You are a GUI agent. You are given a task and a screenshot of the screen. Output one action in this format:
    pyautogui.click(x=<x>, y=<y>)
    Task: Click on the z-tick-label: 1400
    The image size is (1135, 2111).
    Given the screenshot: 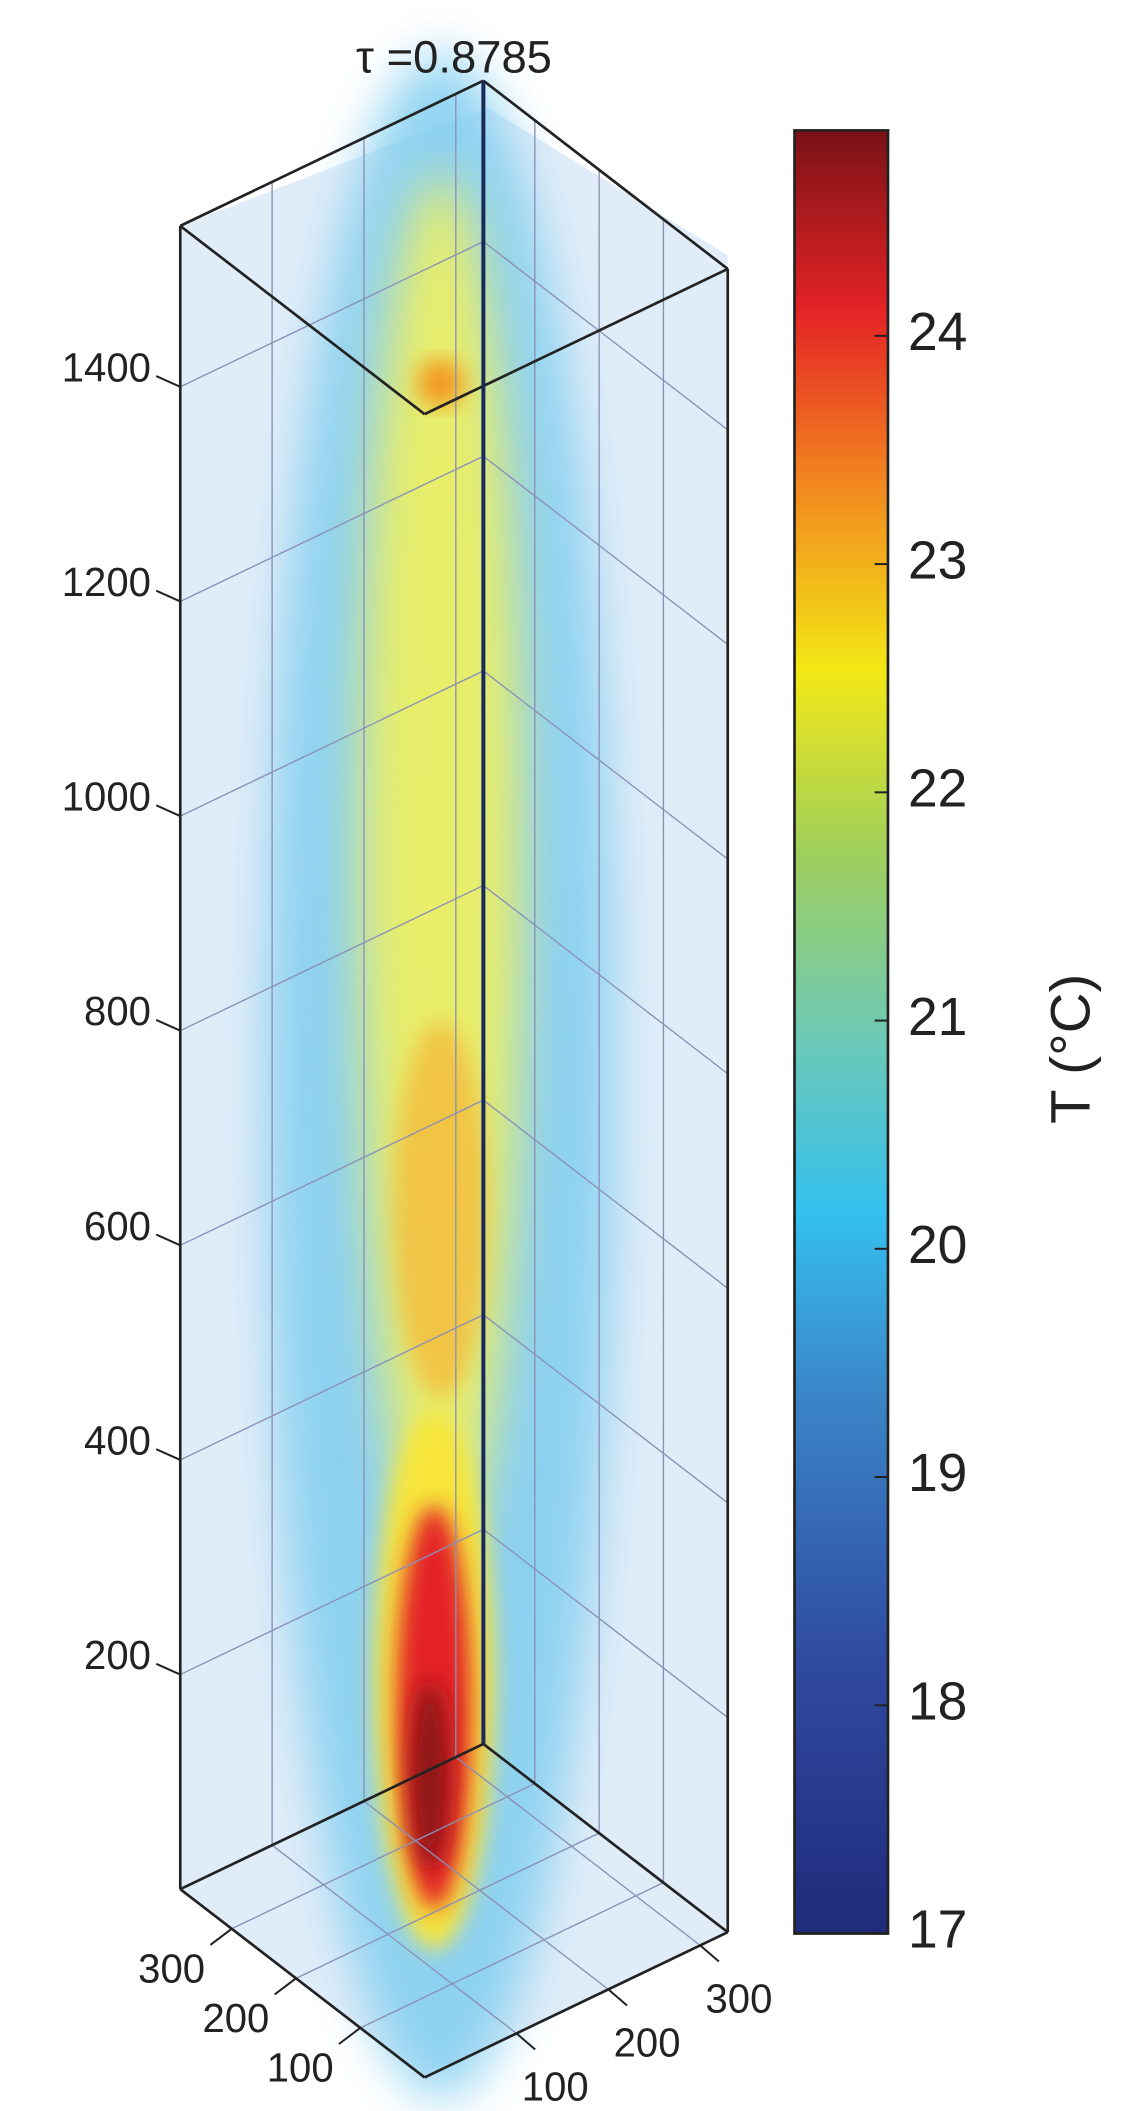 What is the action you would take?
    pyautogui.click(x=106, y=367)
    